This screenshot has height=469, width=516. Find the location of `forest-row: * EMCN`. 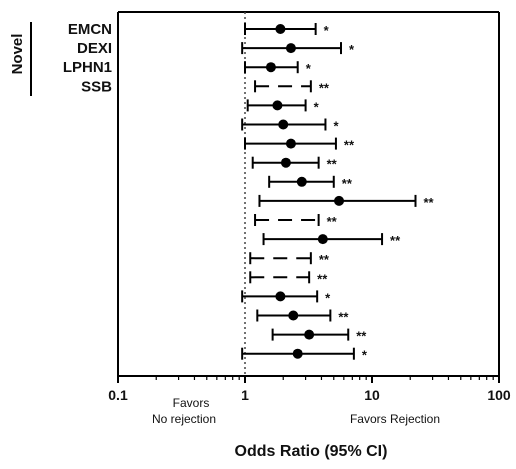

forest-row: * EMCN is located at coordinates (199, 29).